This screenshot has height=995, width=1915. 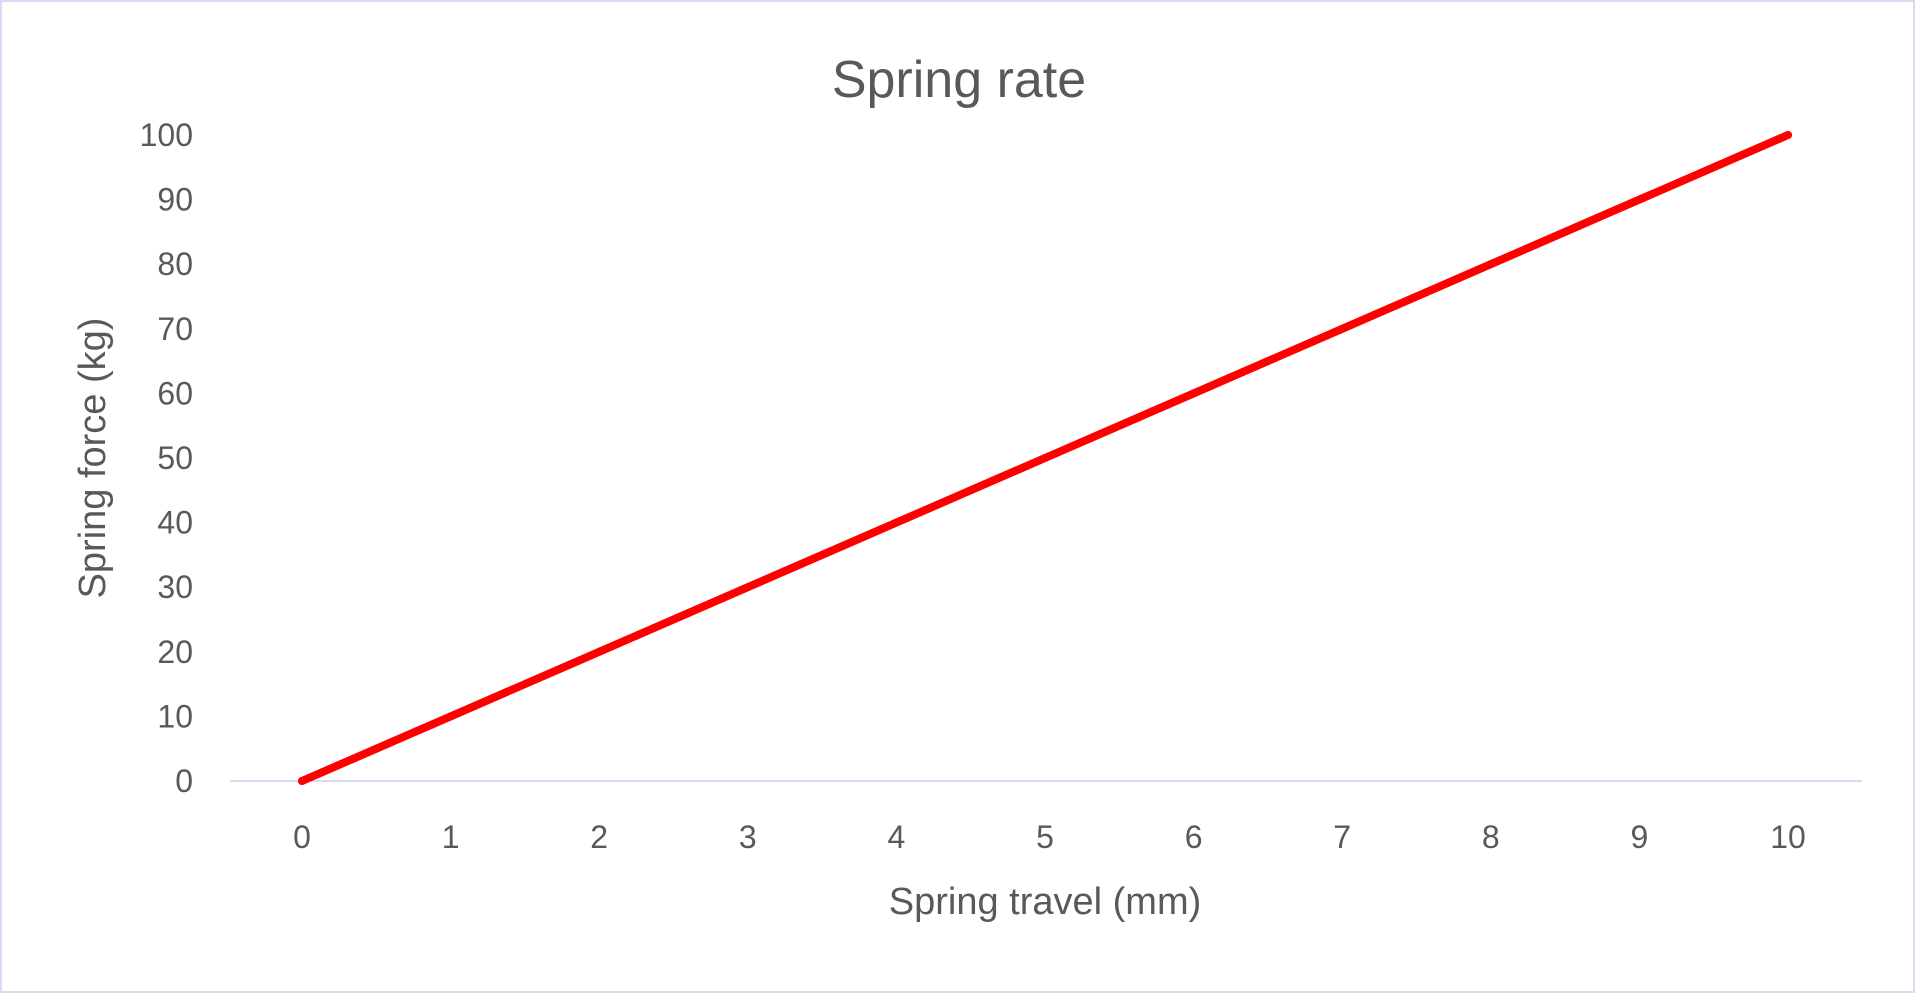 What do you see at coordinates (1342, 837) in the screenshot?
I see `x-tick-label: 7` at bounding box center [1342, 837].